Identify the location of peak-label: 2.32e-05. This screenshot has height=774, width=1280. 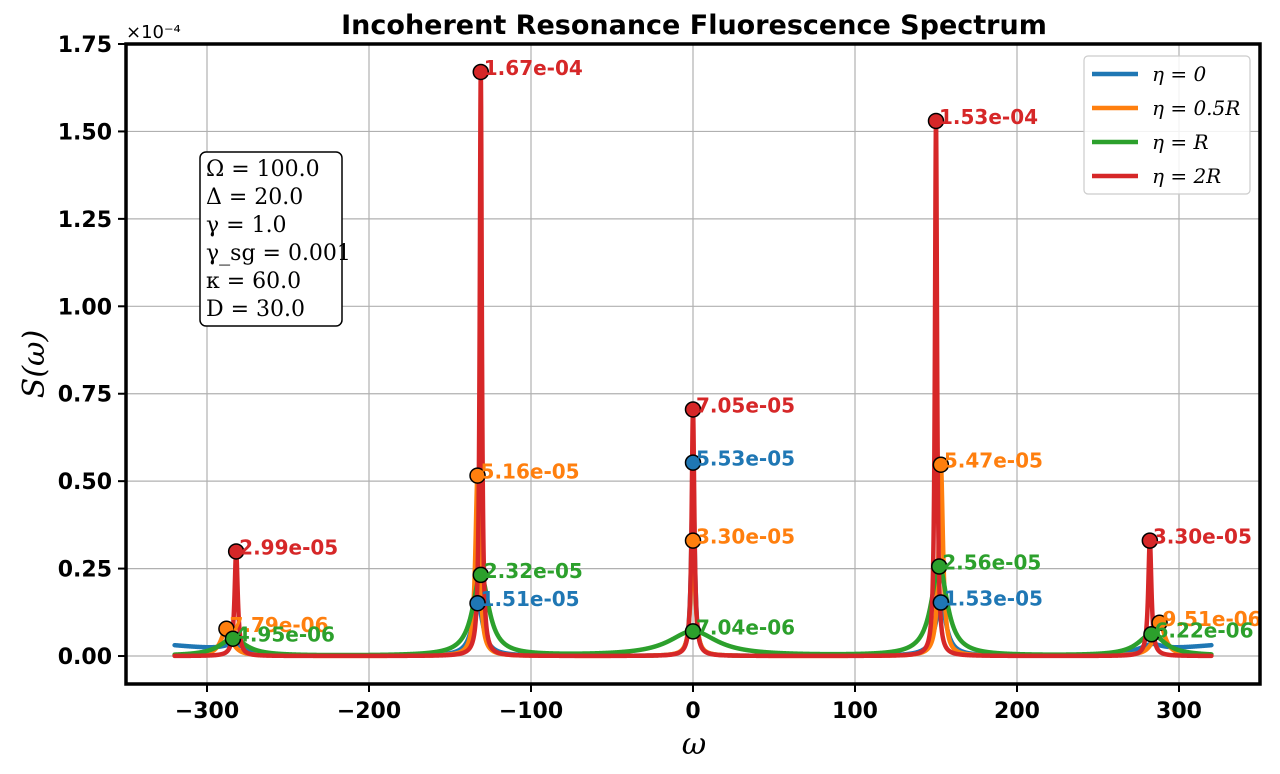
(533, 571).